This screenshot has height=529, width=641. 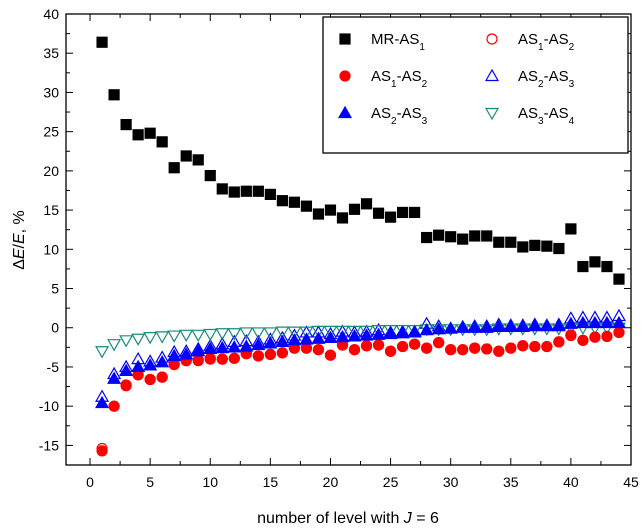 I want to click on legend-label: AS2-AS3, so click(x=546, y=79).